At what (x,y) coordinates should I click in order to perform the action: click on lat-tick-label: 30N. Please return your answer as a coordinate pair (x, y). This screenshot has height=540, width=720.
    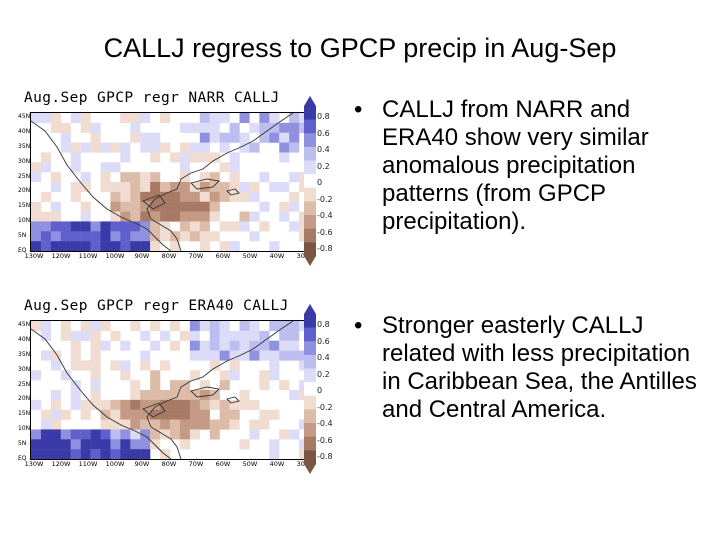
    Looking at the image, I should click on (24, 161).